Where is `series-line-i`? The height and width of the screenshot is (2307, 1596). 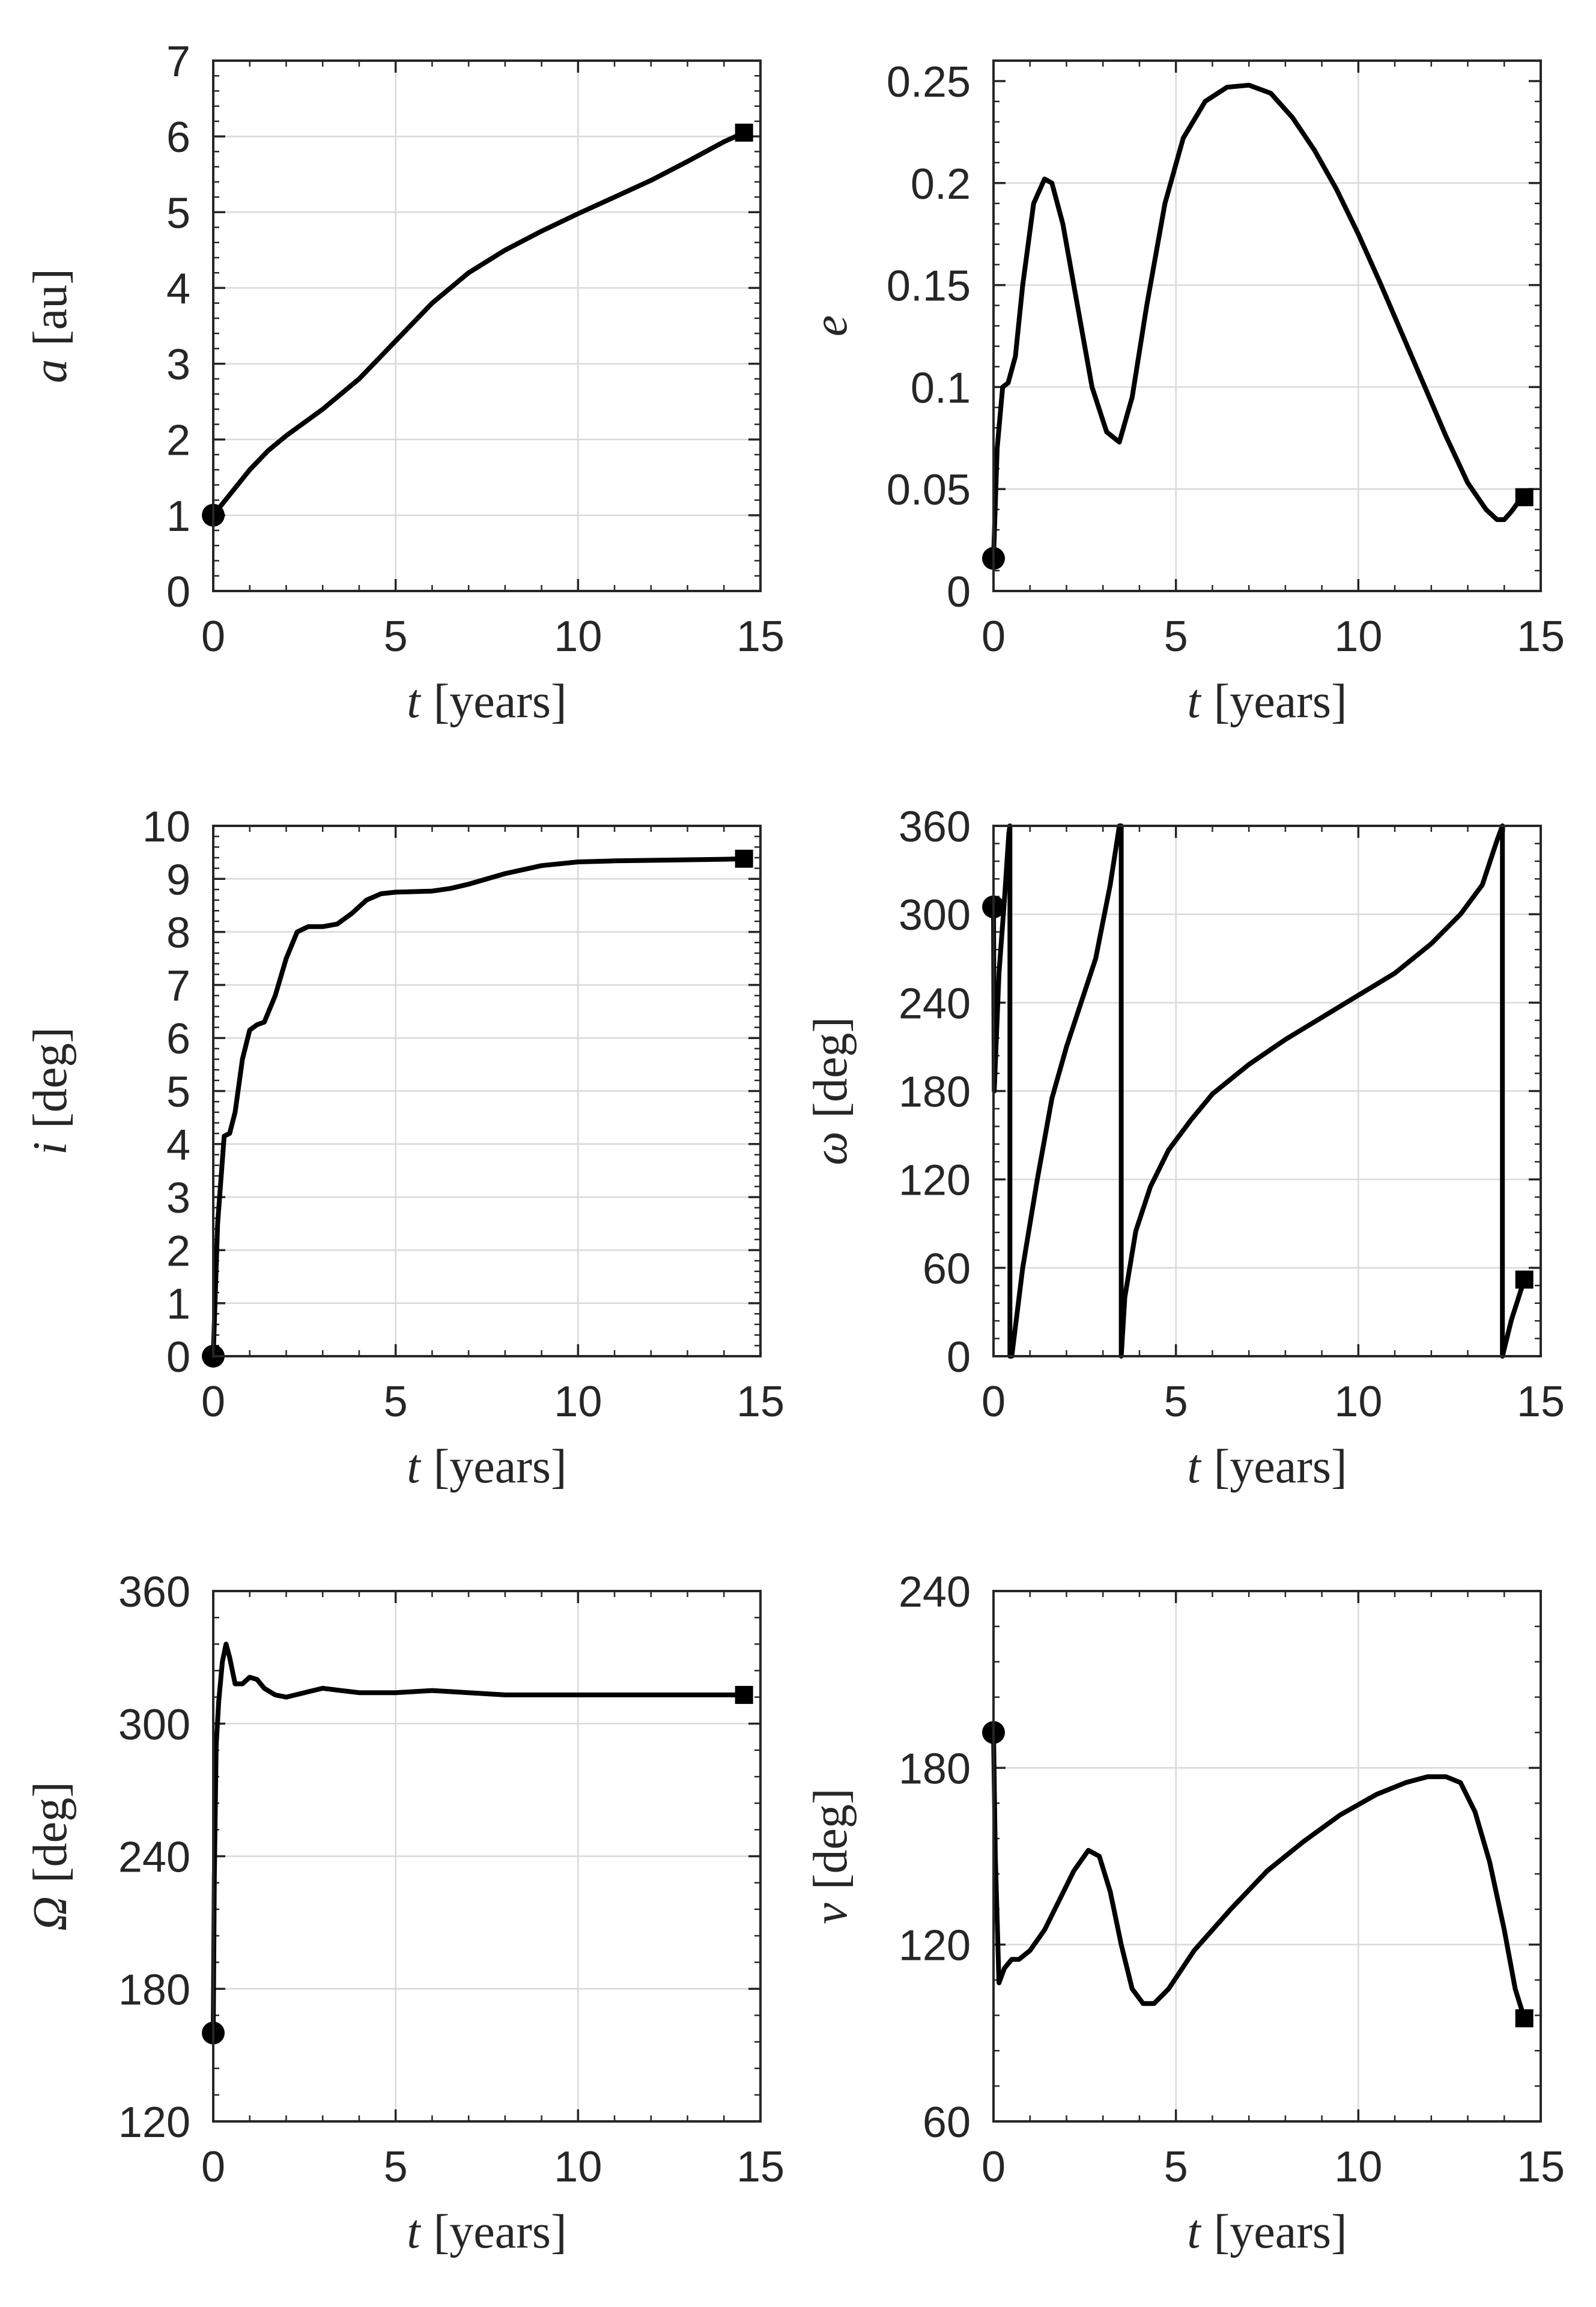 series-line-i is located at coordinates (479, 1107).